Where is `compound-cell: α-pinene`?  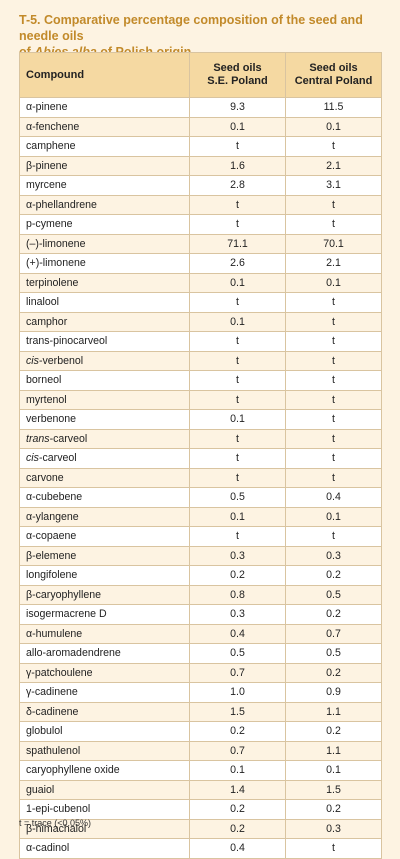 compound-cell: α-pinene is located at coordinates (104, 107).